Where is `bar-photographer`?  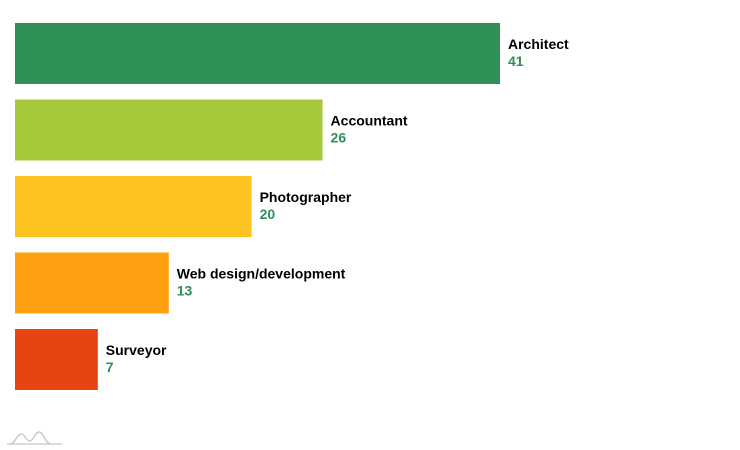 bar-photographer is located at coordinates (133, 206).